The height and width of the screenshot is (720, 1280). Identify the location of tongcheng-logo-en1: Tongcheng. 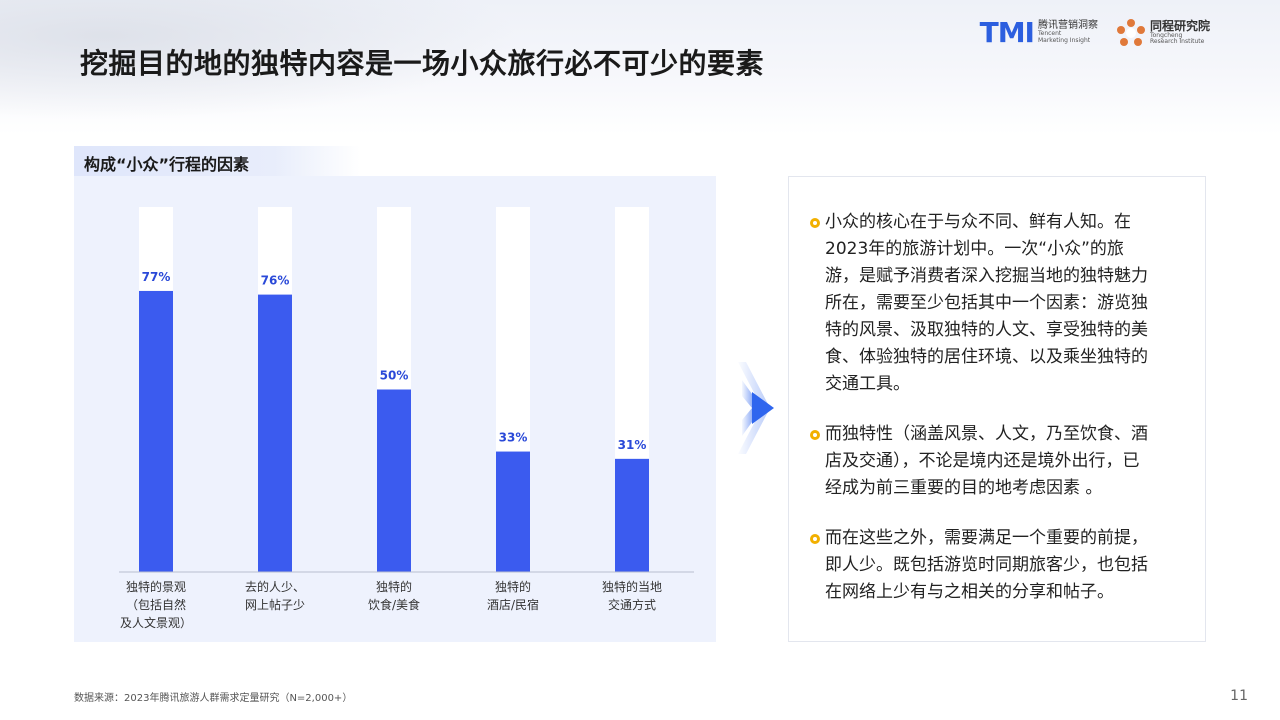
(1166, 35).